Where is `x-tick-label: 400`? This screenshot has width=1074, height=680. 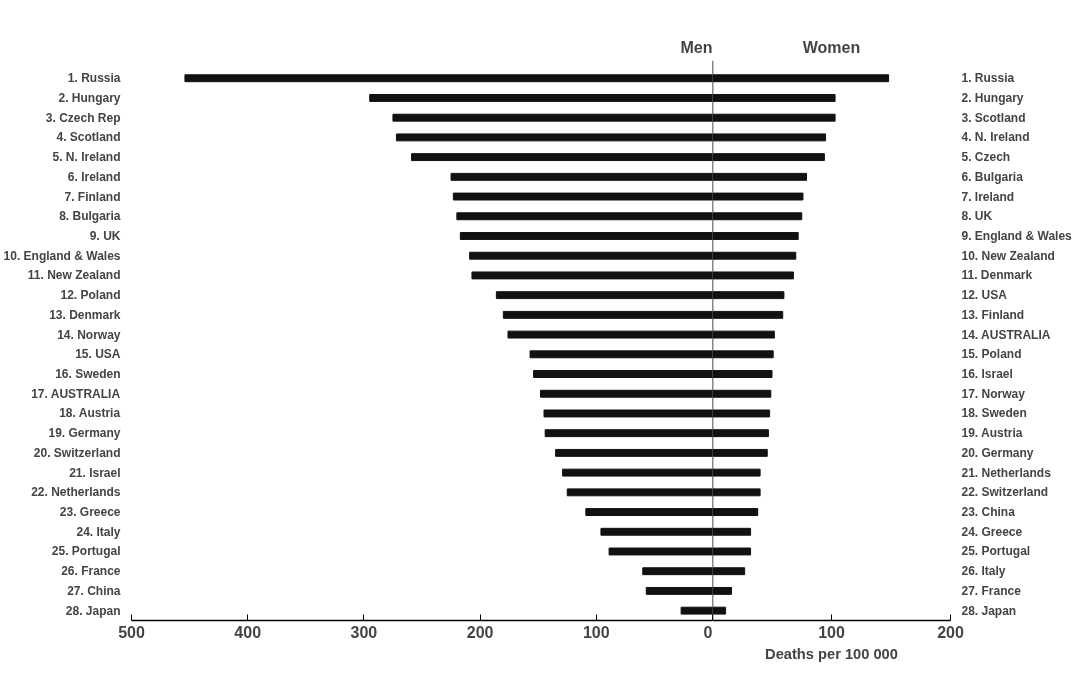
x-tick-label: 400 is located at coordinates (248, 632).